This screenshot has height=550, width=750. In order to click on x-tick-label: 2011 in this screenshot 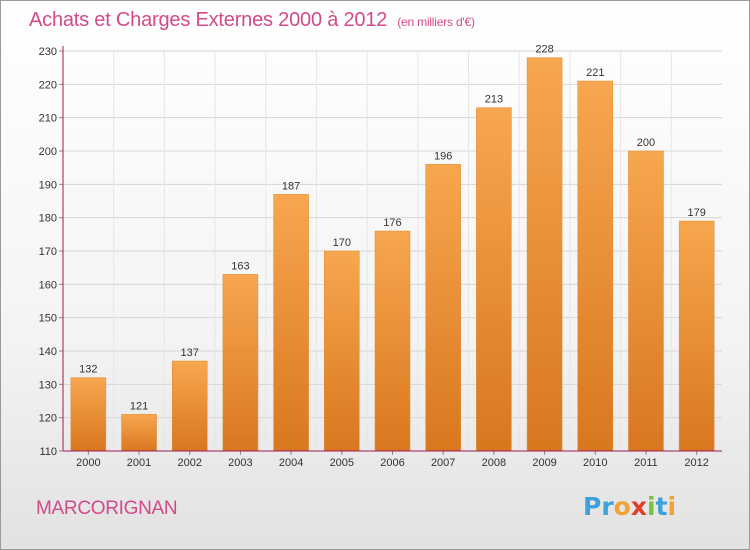, I will do `click(646, 463)`.